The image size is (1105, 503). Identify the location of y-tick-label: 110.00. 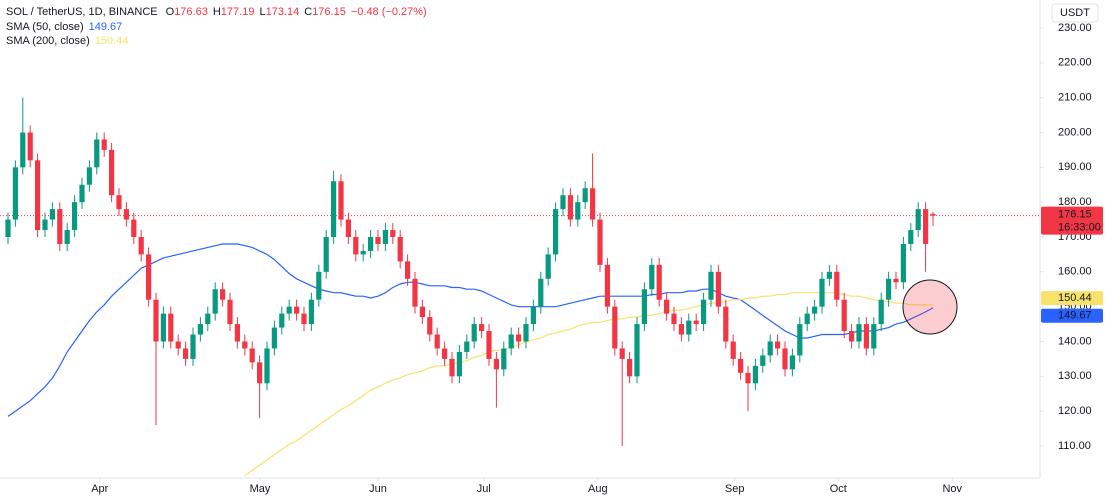
(1074, 446).